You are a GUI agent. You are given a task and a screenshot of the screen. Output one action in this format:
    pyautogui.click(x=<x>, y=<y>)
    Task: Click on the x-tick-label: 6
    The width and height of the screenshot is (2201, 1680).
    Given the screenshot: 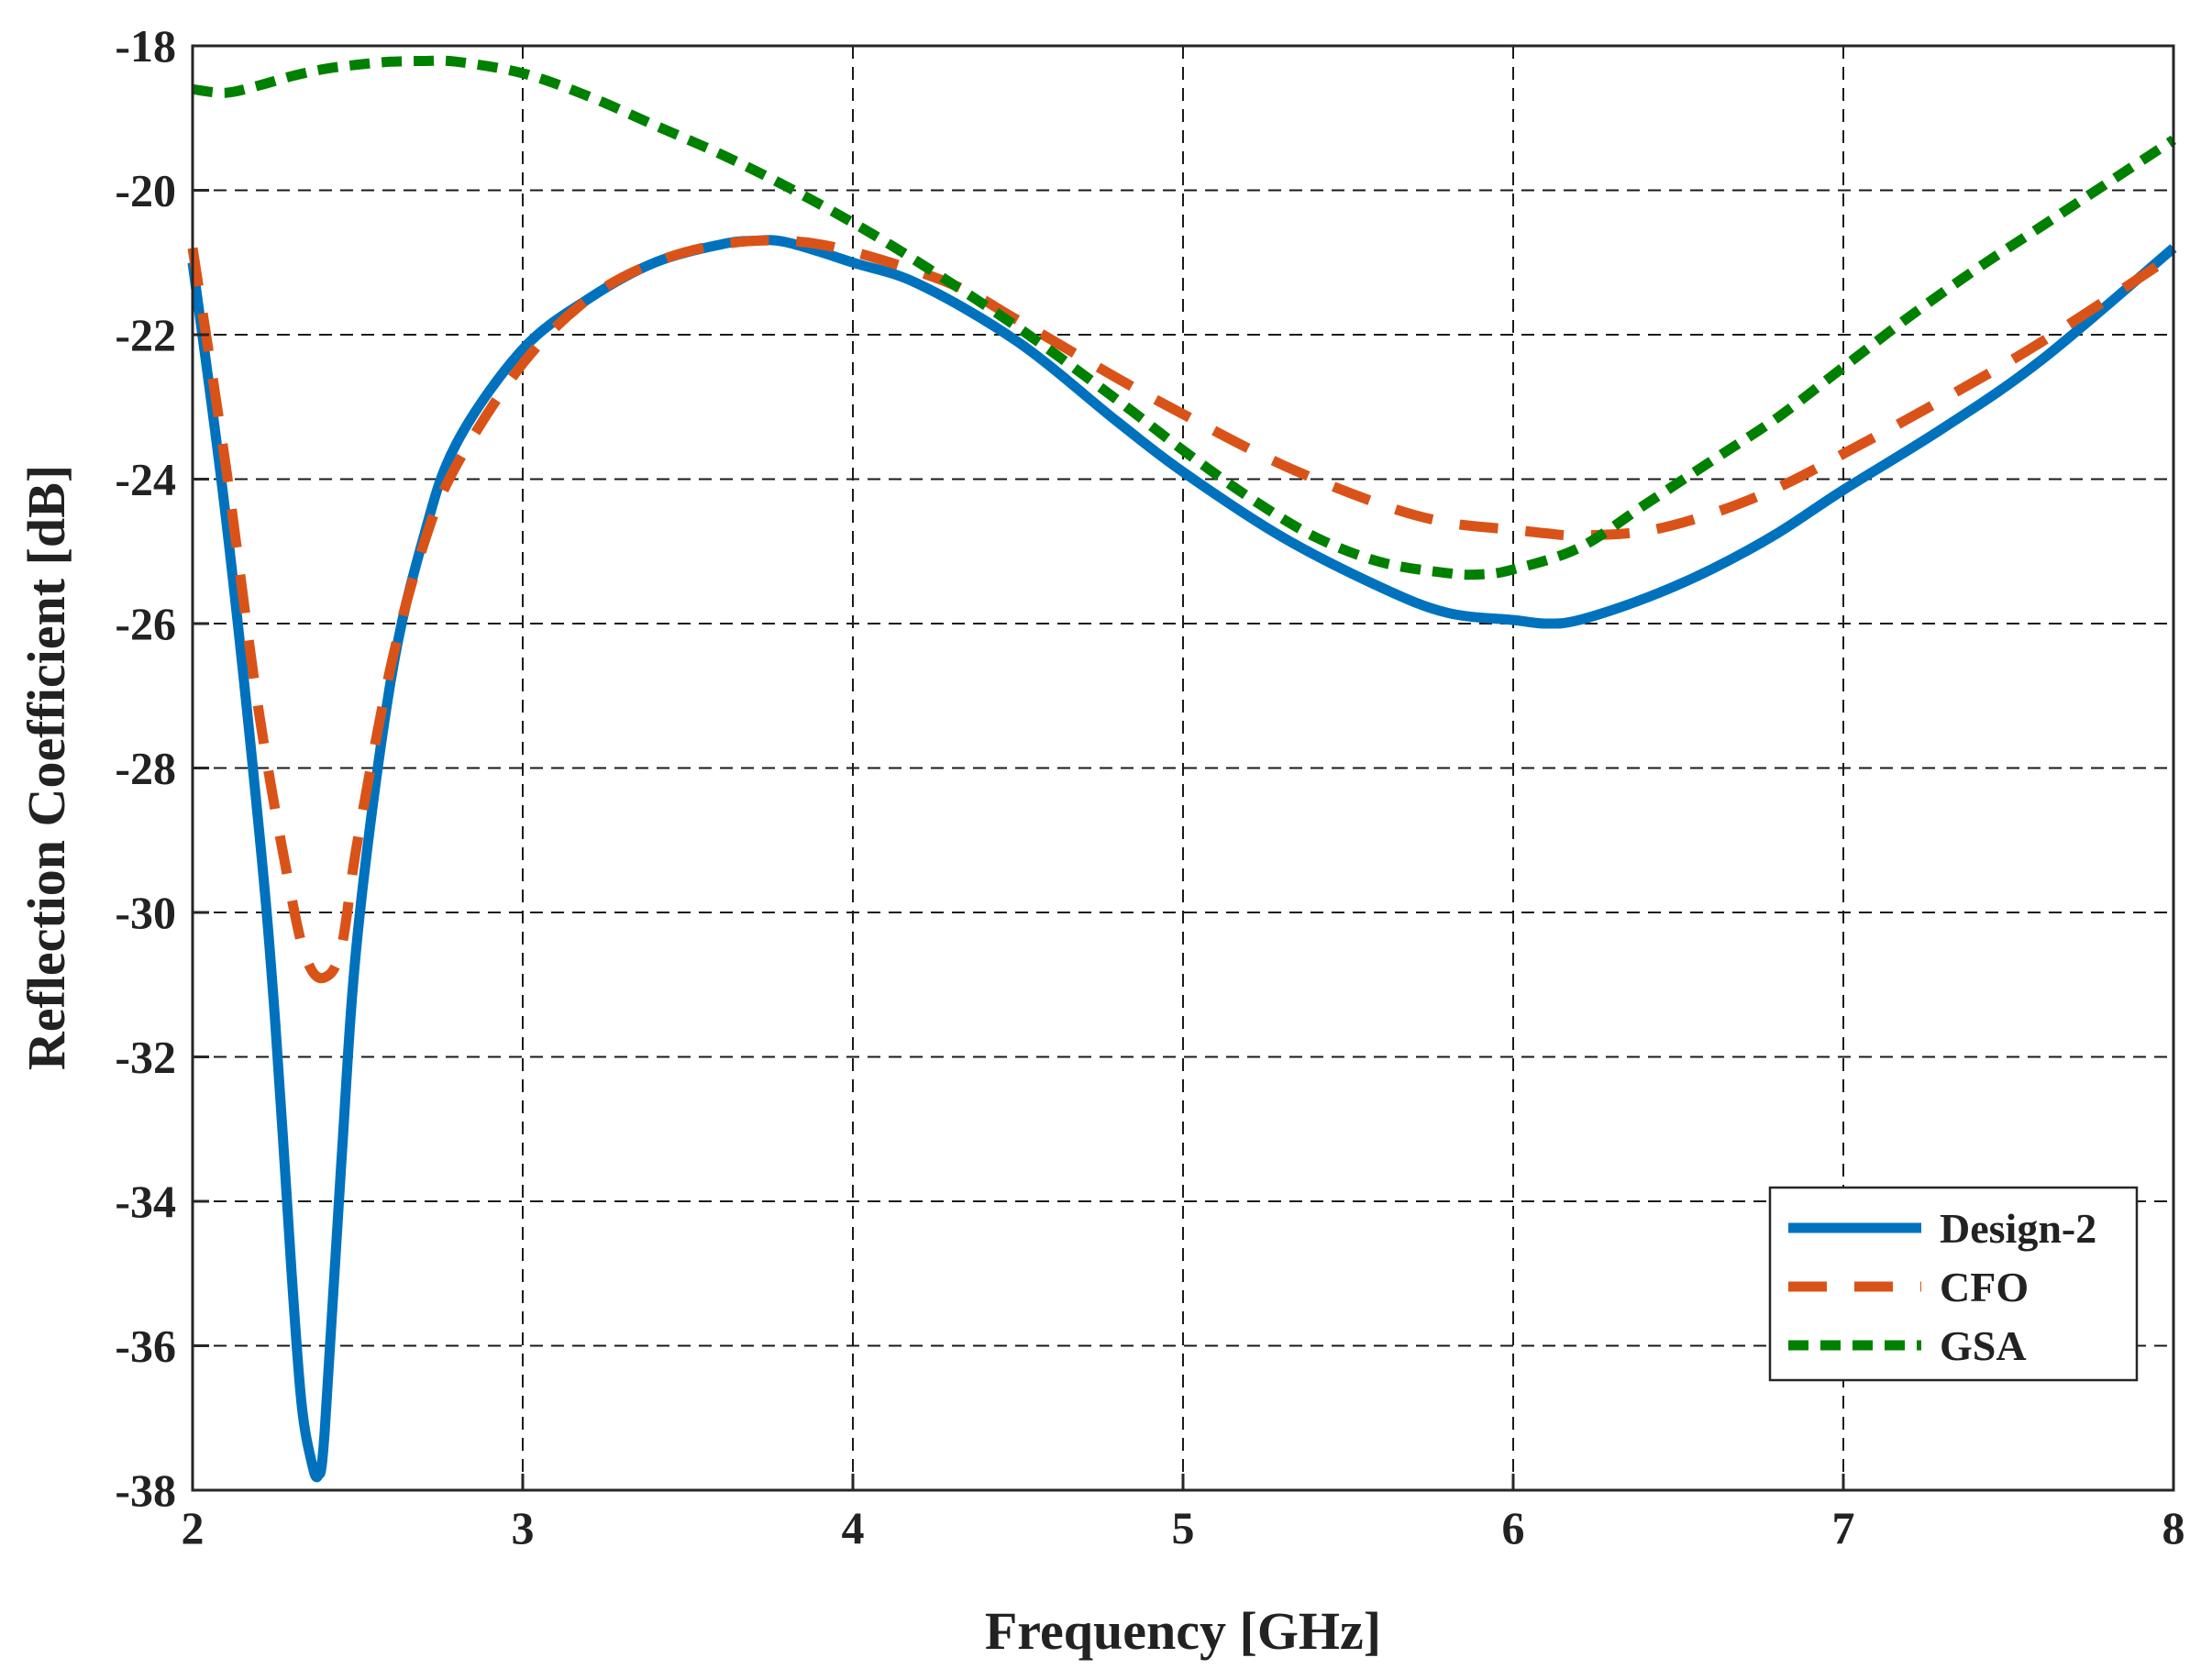 What is the action you would take?
    pyautogui.click(x=1514, y=1527)
    